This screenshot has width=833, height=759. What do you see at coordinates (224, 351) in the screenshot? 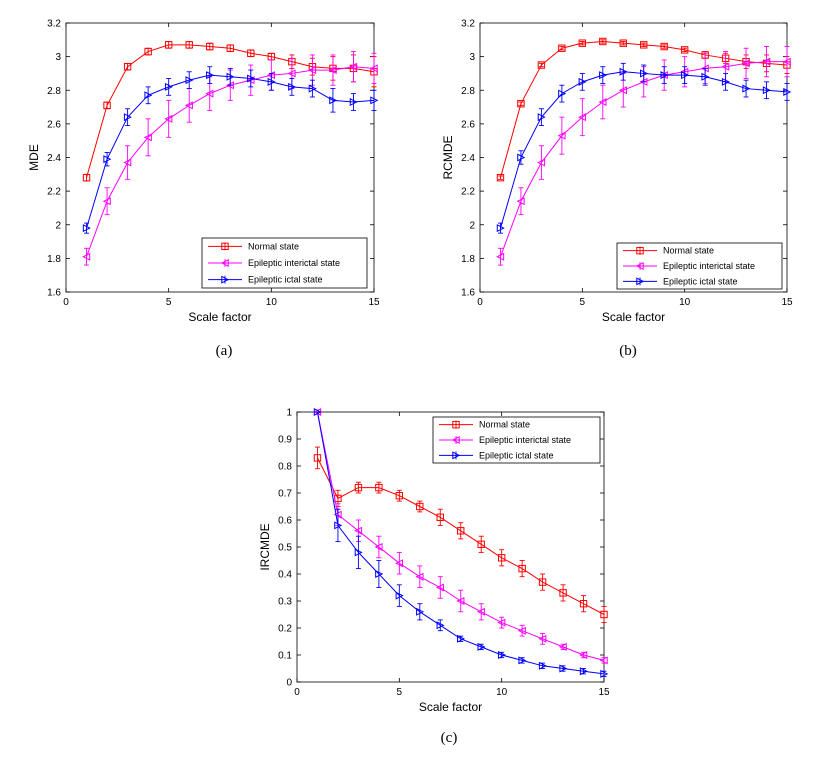
I see `panel-caption: (a)` at bounding box center [224, 351].